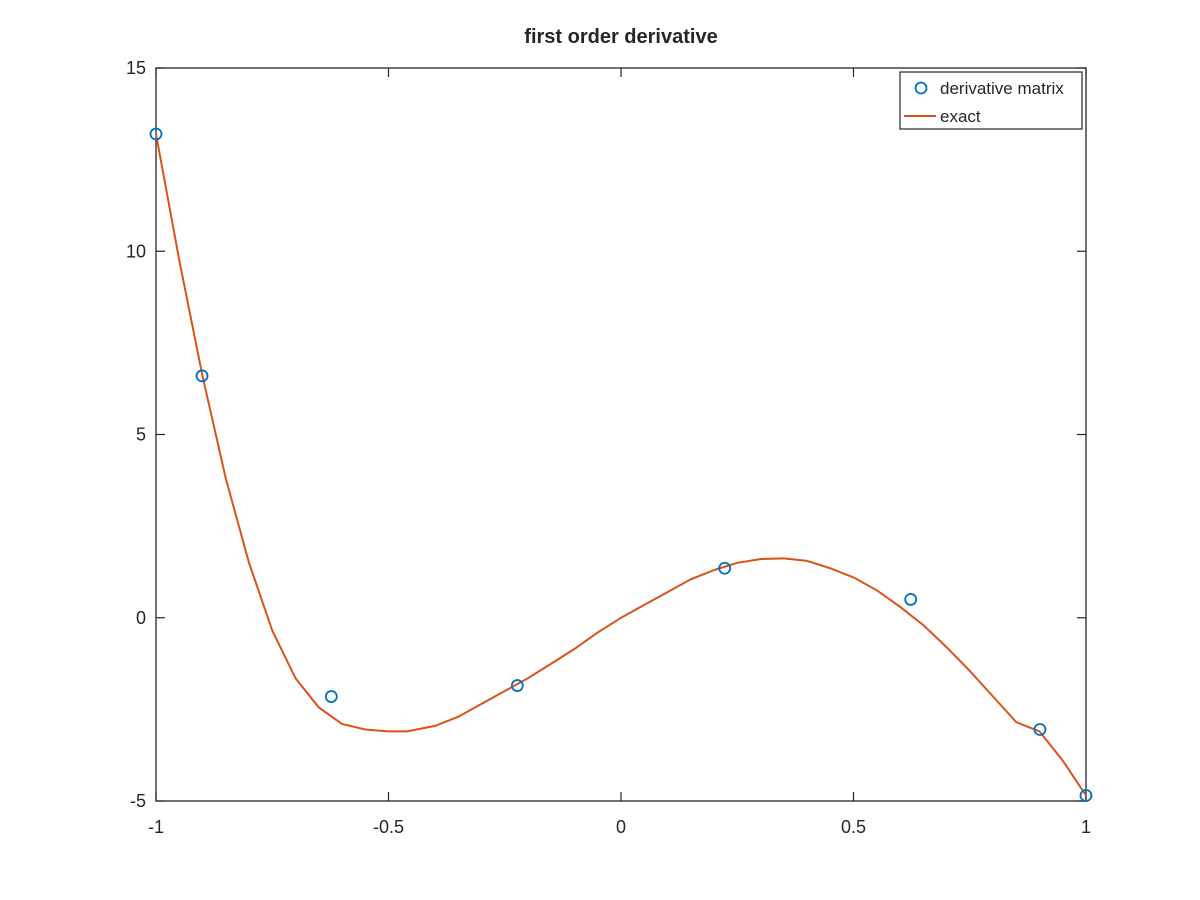  What do you see at coordinates (388, 827) in the screenshot?
I see `x-tick-label: -0.5` at bounding box center [388, 827].